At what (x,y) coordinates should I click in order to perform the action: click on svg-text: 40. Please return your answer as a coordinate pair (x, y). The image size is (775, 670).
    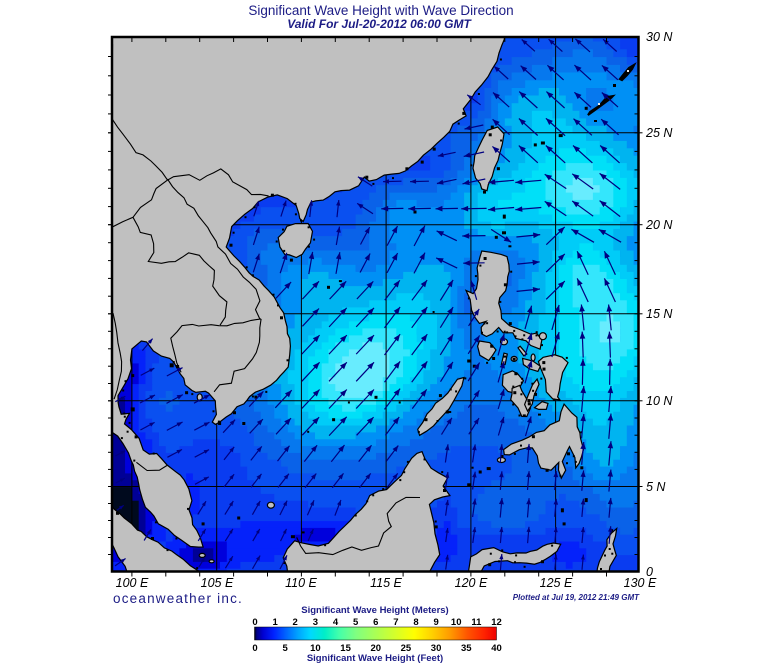
    Looking at the image, I should click on (496, 648).